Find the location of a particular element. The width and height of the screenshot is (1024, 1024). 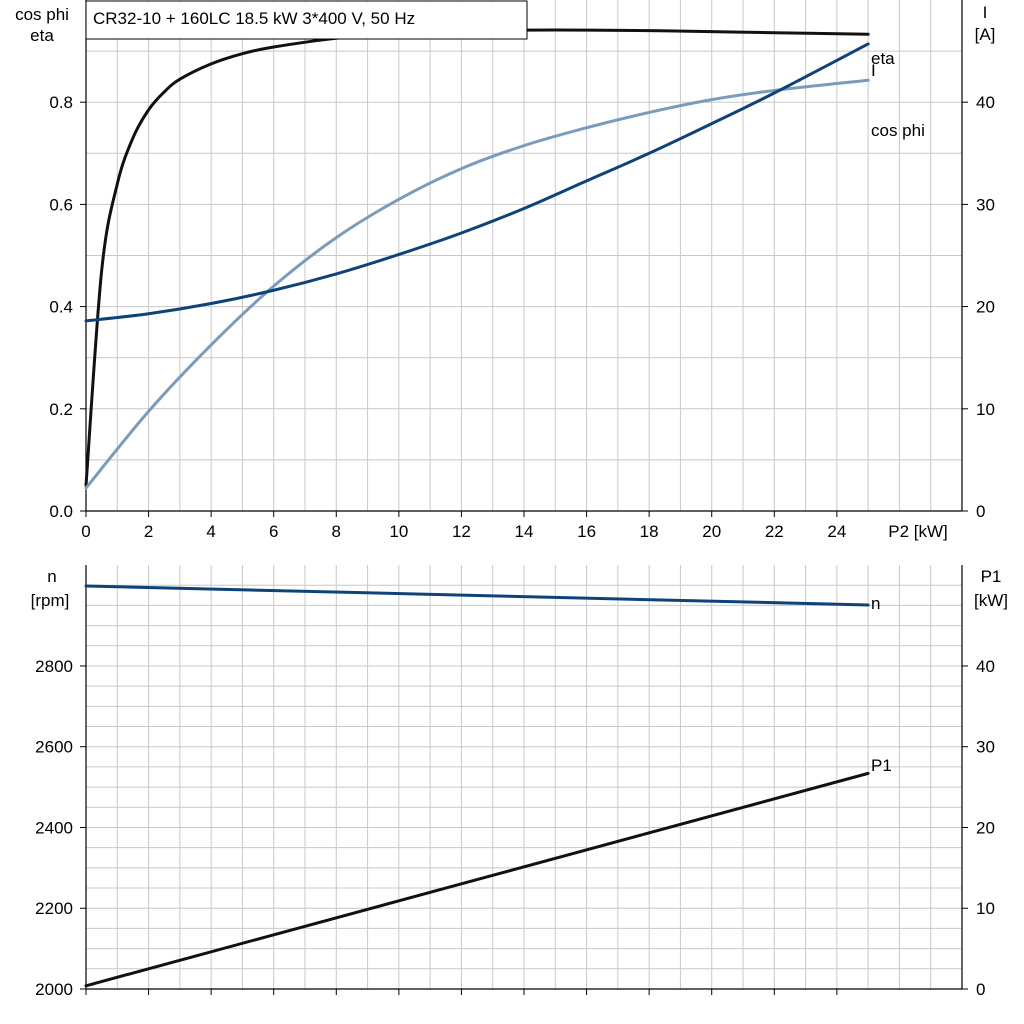

x-tick-label: 24 is located at coordinates (836, 531).